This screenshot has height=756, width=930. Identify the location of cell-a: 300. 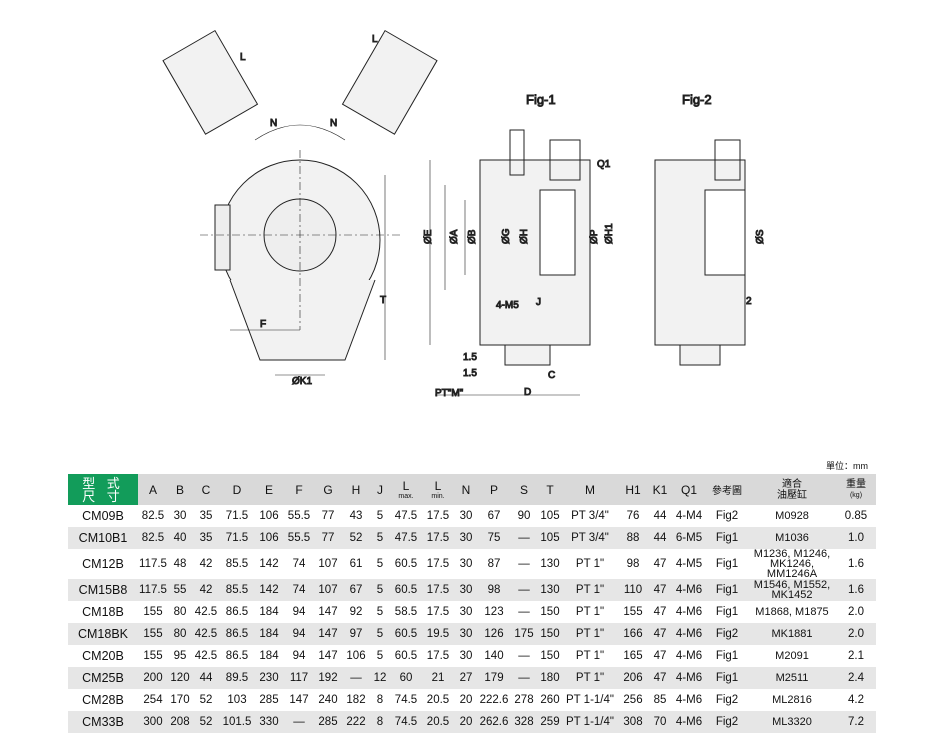
(153, 722).